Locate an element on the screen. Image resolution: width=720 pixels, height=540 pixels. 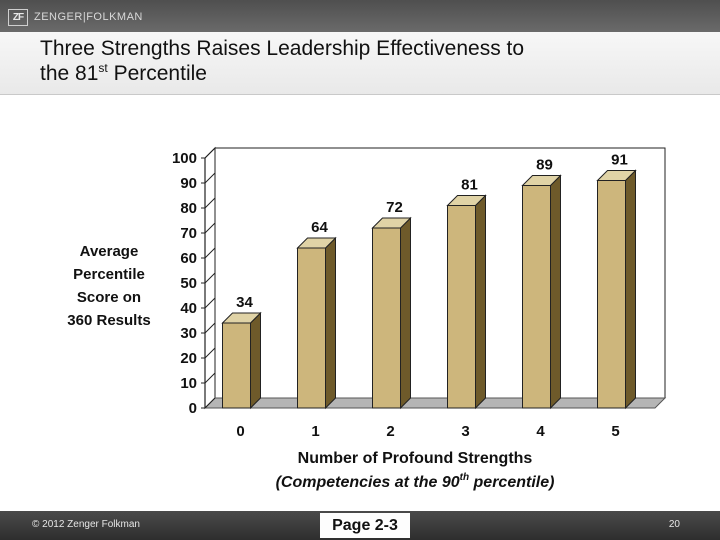
y-tick-label: 20 is located at coordinates (188, 358).